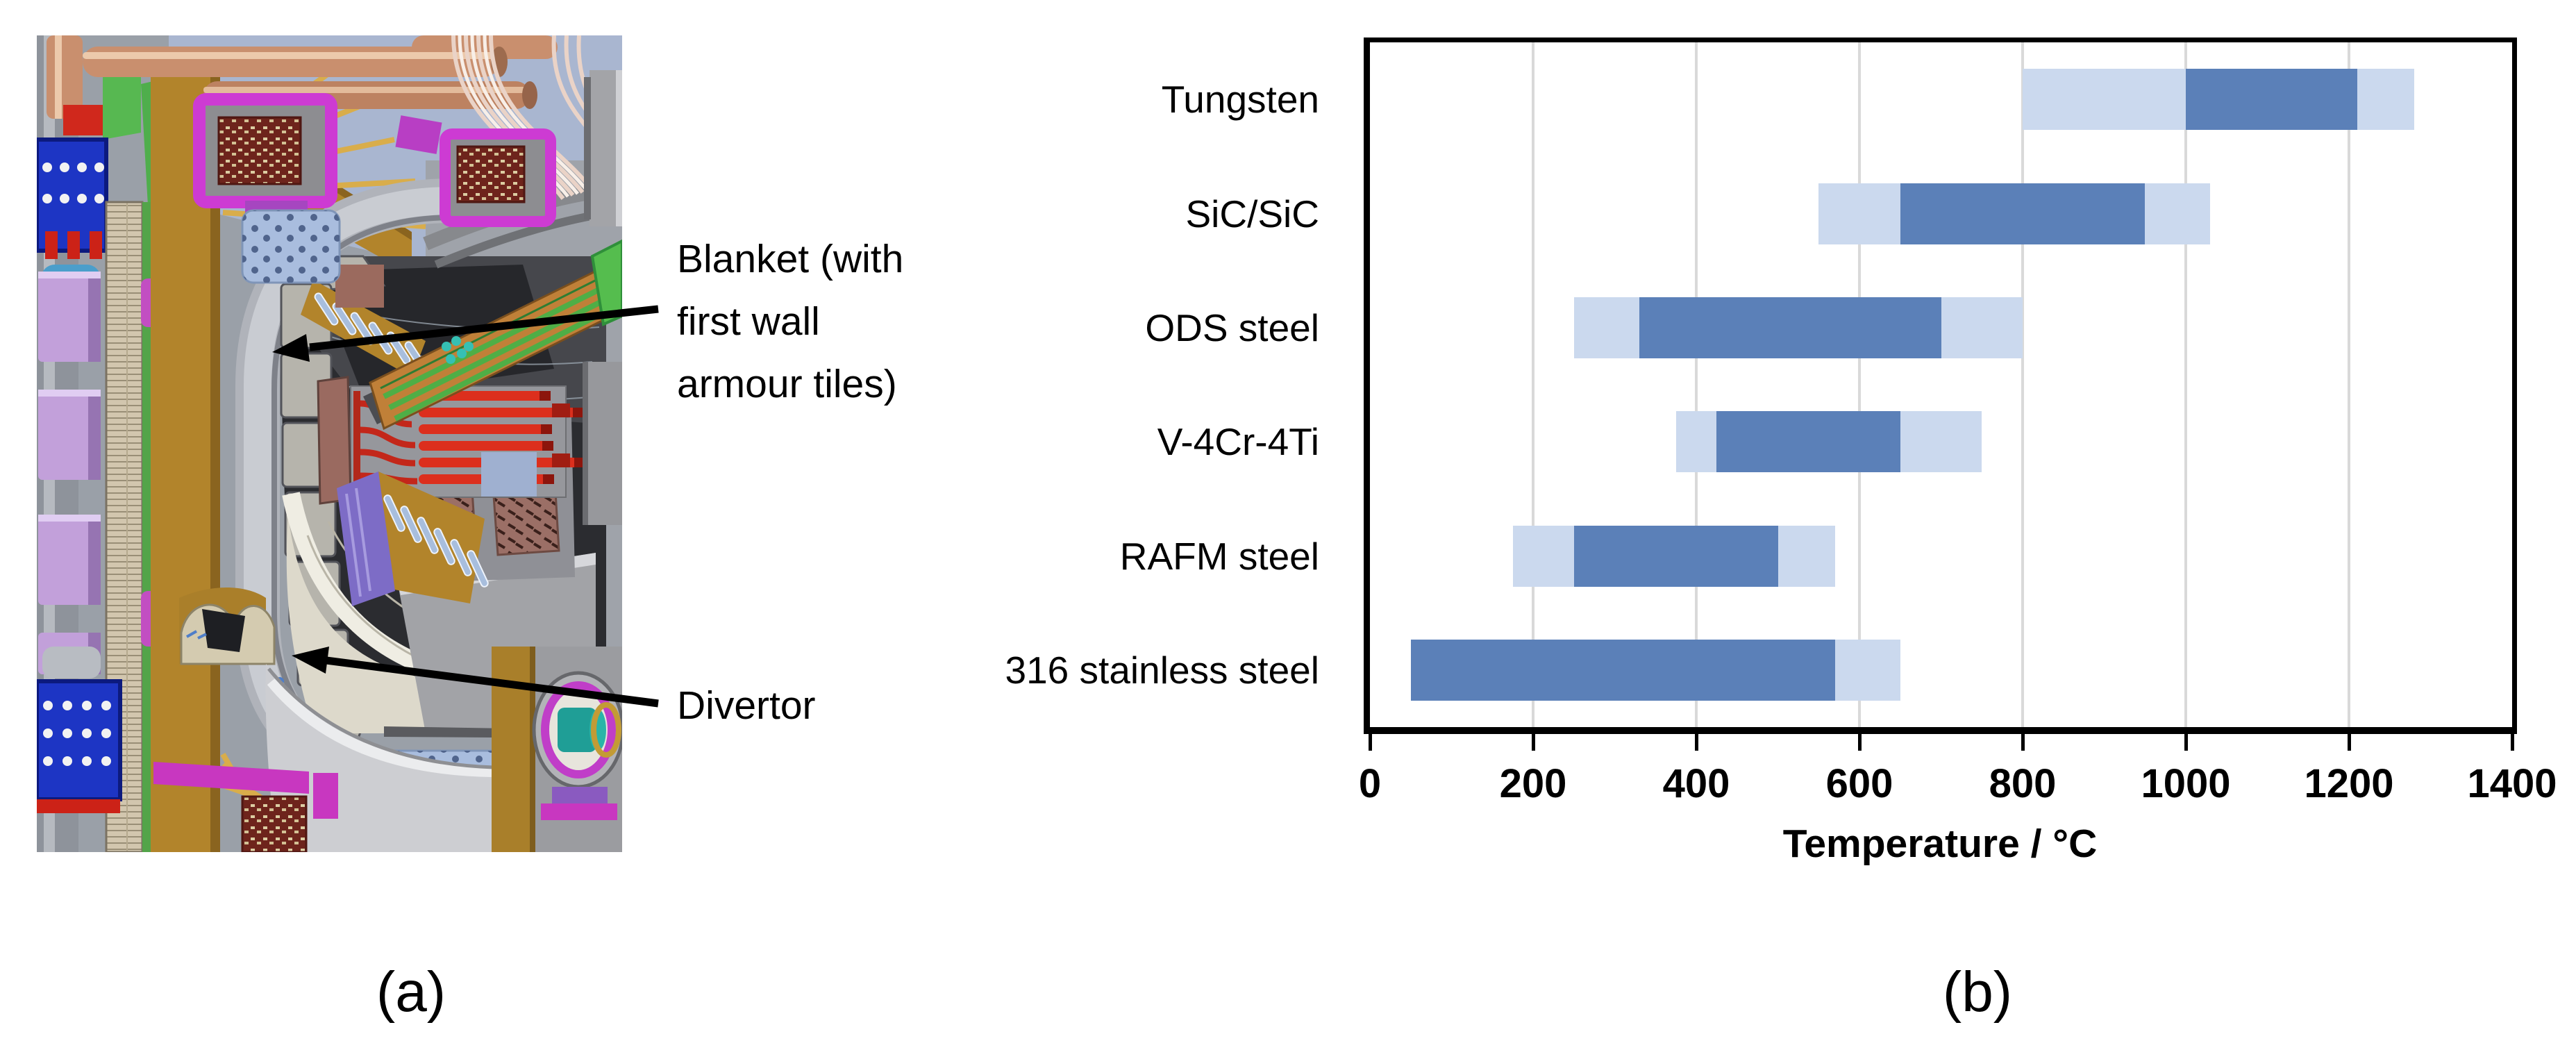 The width and height of the screenshot is (2576, 1050). What do you see at coordinates (748, 321) in the screenshot?
I see `blanket-annotation-line2: first wall` at bounding box center [748, 321].